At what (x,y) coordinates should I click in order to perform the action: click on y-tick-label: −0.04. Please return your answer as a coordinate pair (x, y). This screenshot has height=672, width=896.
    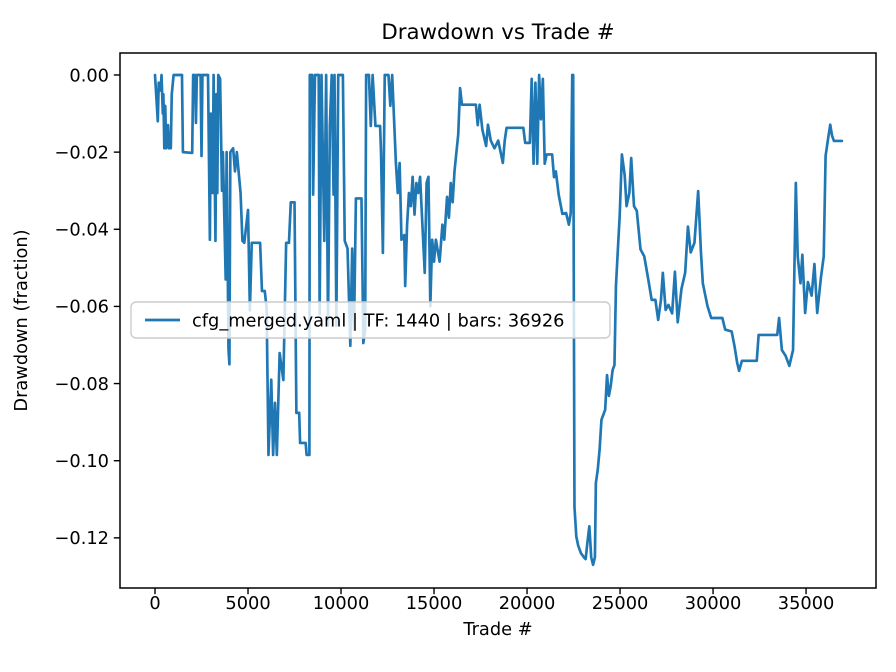
    Looking at the image, I should click on (82, 230).